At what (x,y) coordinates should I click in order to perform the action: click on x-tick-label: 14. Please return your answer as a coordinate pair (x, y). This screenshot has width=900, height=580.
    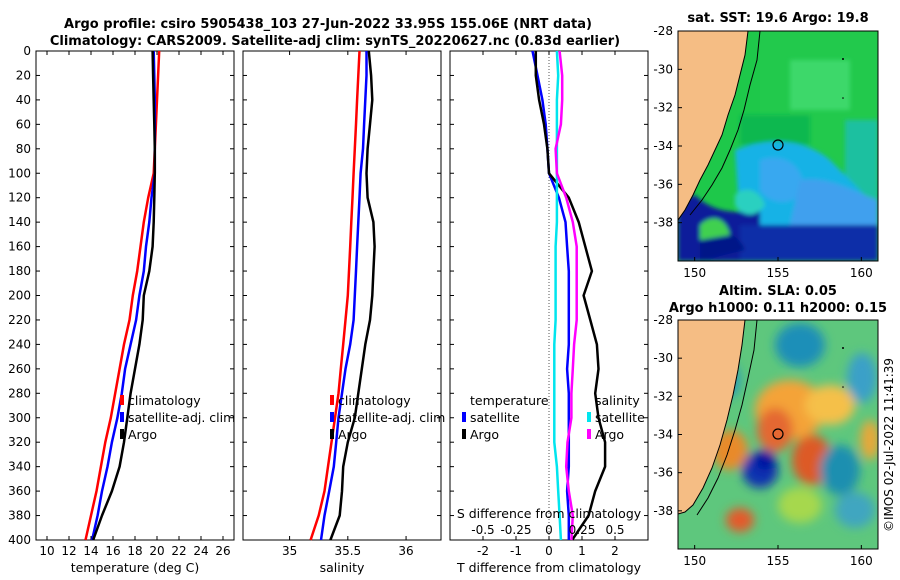
    Looking at the image, I should click on (90, 551).